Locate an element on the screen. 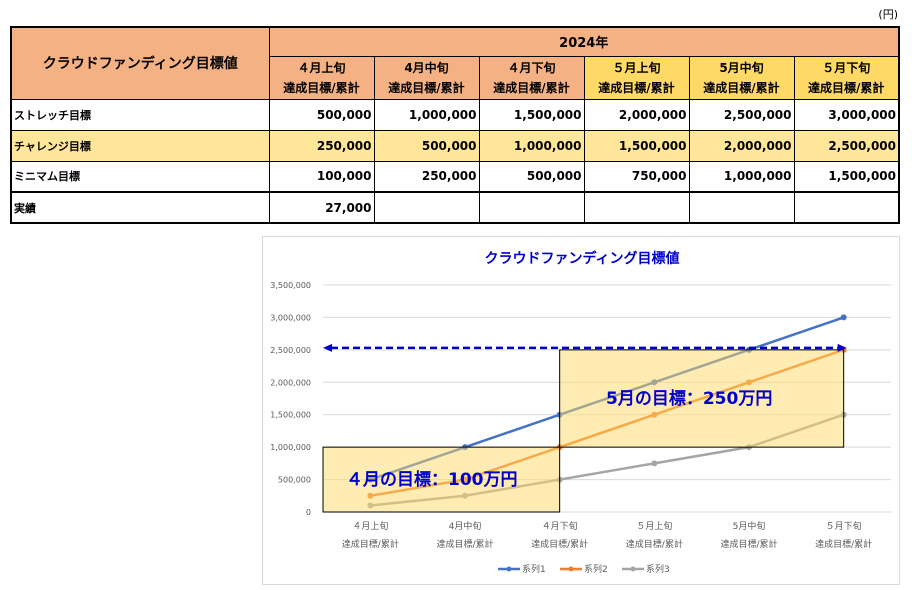 Image resolution: width=912 pixels, height=590 pixels. period-label: ５月下旬 is located at coordinates (846, 67).